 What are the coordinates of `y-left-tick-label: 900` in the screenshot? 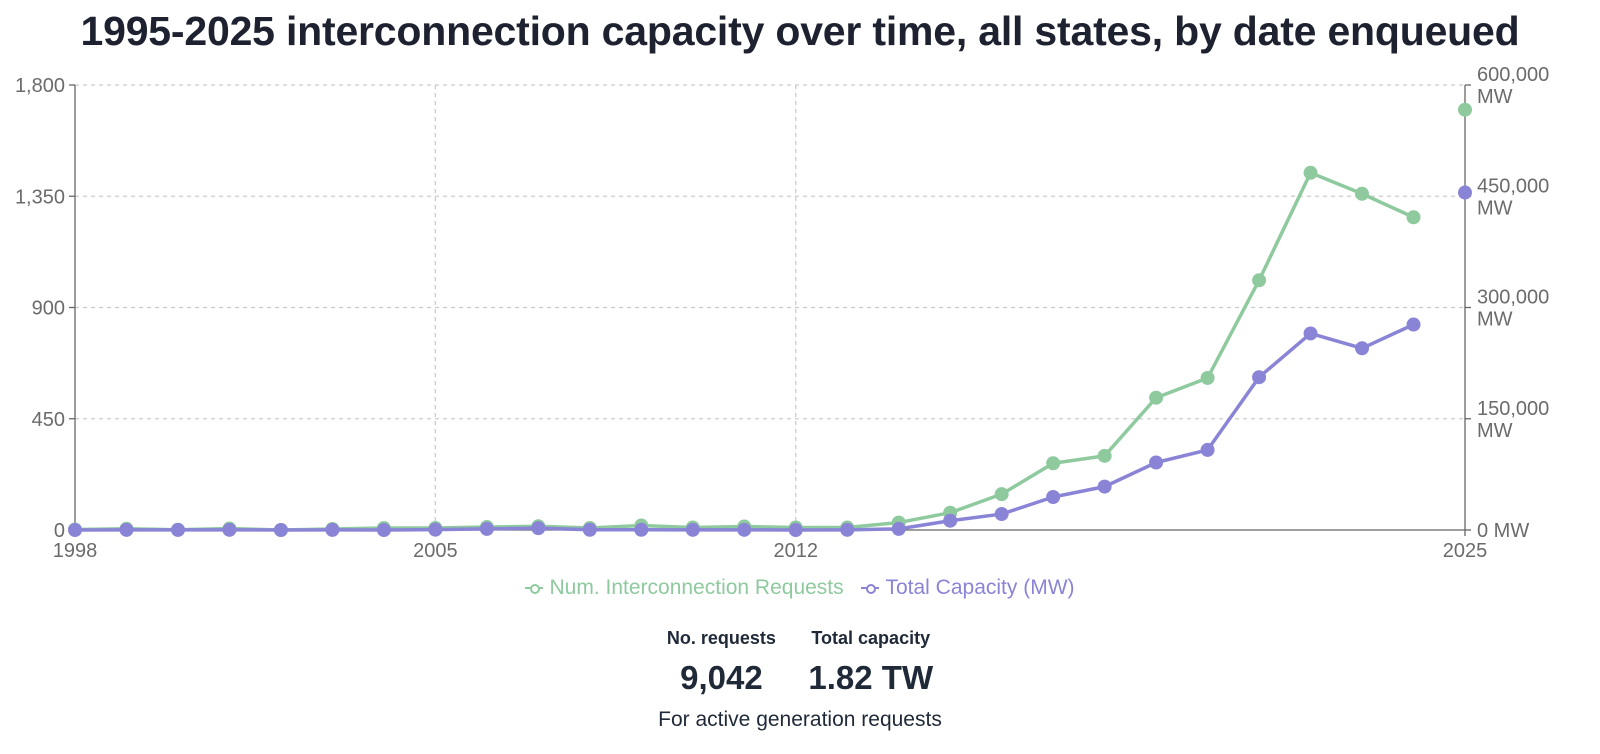 It's located at (48, 309).